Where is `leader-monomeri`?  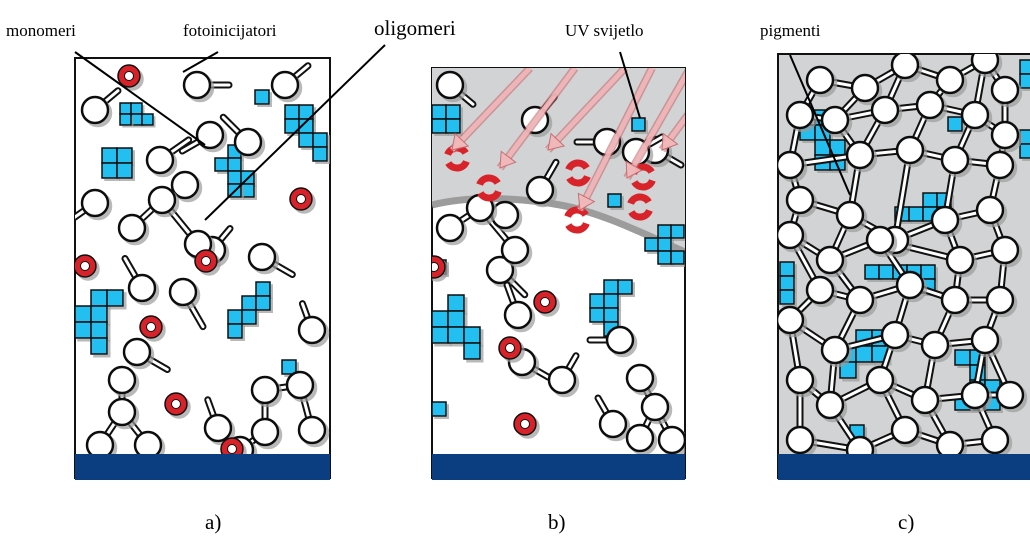
leader-monomeri is located at coordinates (140, 98).